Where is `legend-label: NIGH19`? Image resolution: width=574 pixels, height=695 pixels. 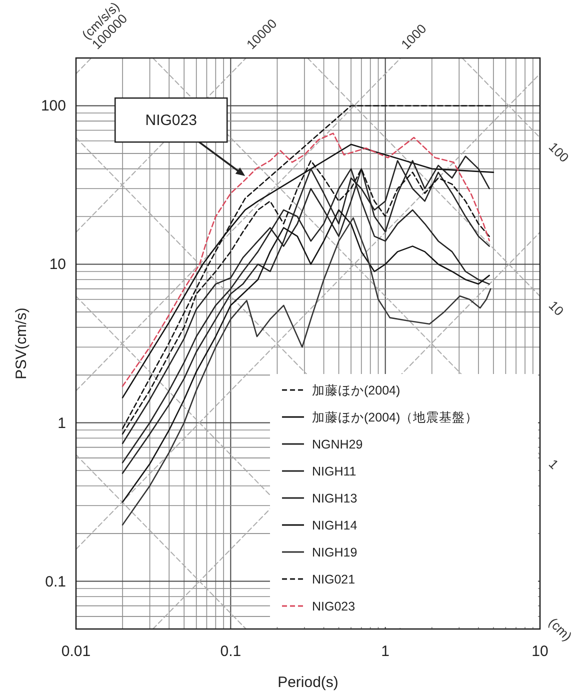
legend-label: NIGH19 is located at coordinates (335, 553).